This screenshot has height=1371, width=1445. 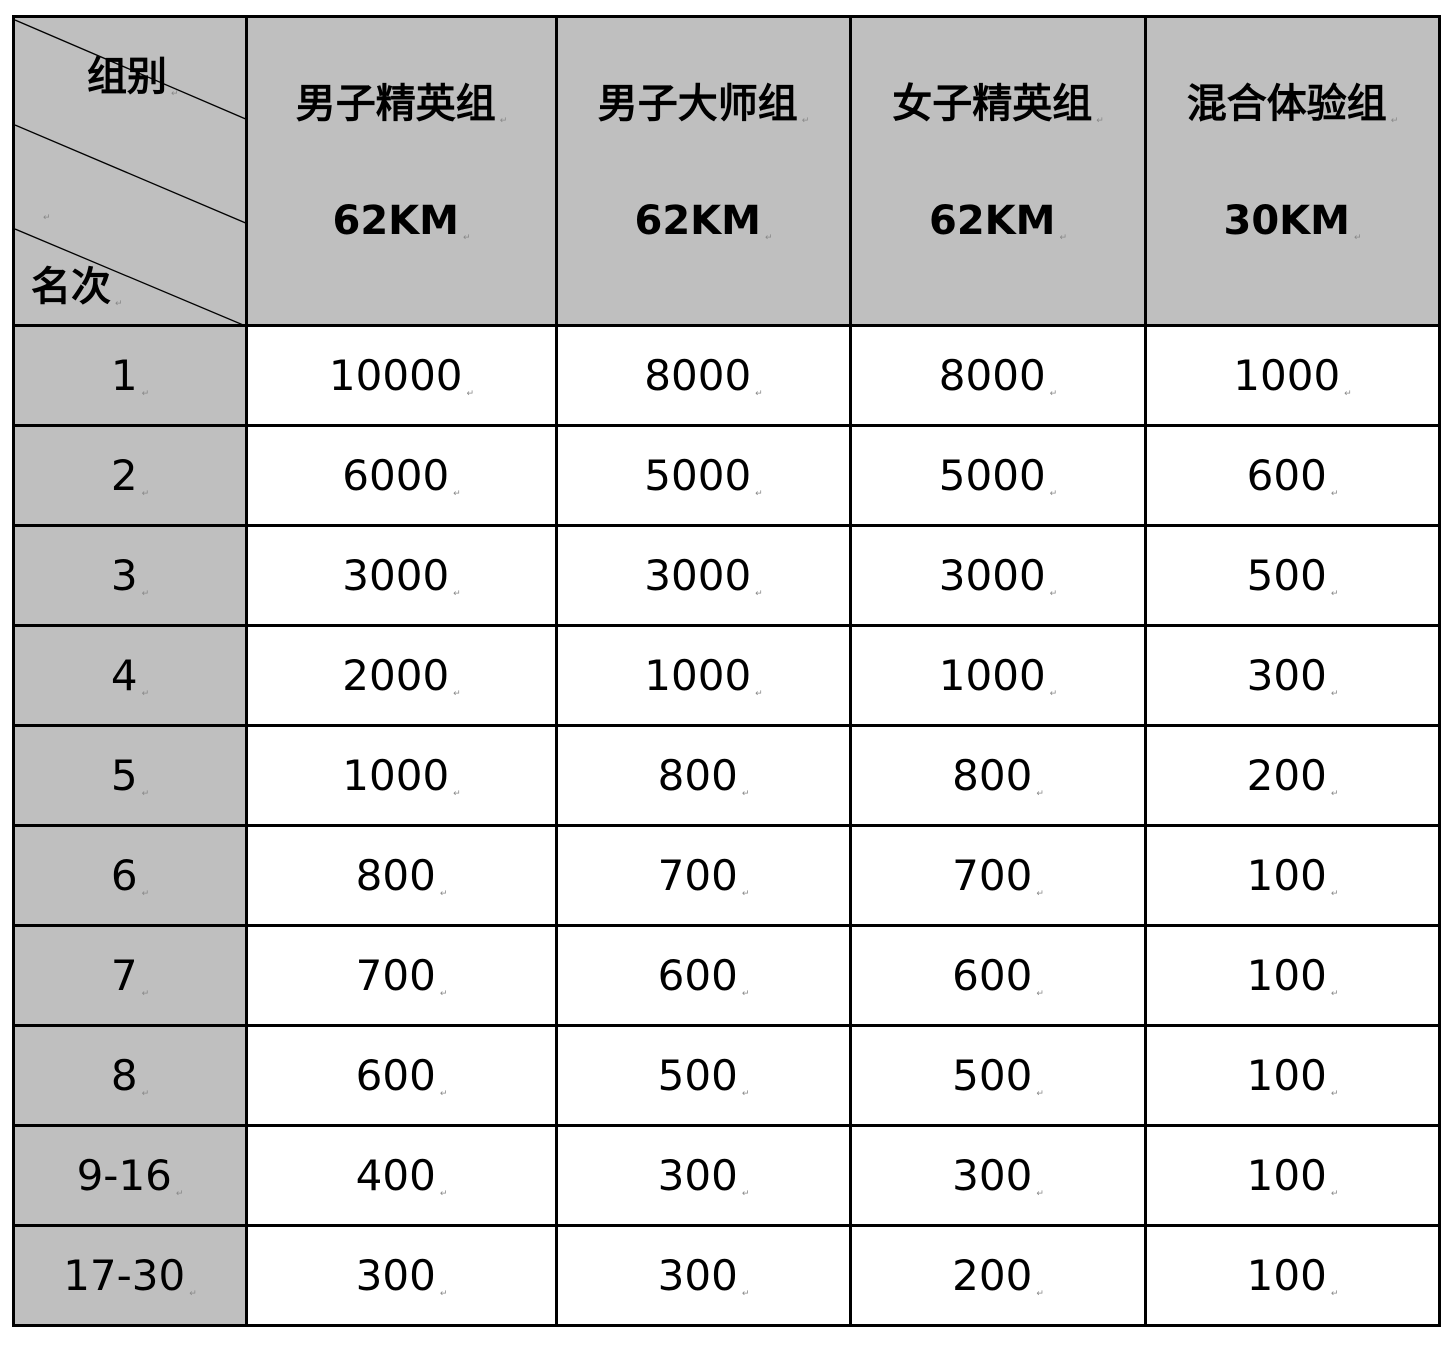 I want to click on prize-value: 400, so click(x=402, y=1175).